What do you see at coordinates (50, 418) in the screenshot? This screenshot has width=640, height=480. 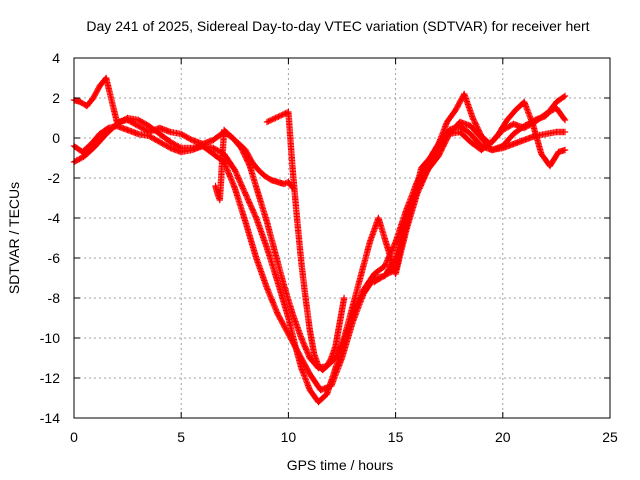 I see `y-tick-label: -14` at bounding box center [50, 418].